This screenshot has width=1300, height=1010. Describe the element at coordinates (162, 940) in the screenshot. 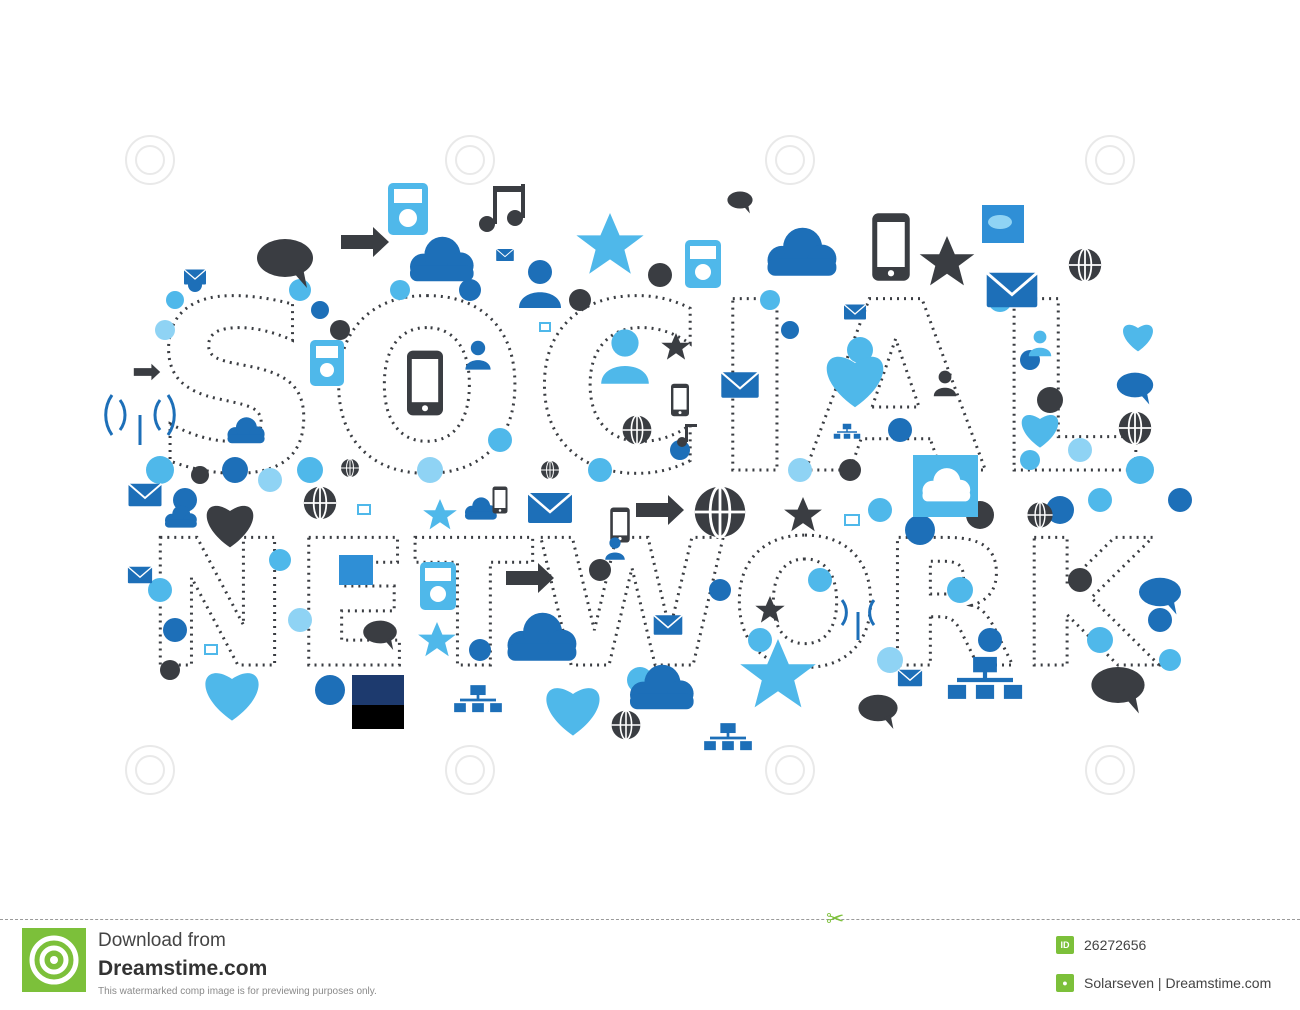

I see `download-from-label: Download from` at that location.